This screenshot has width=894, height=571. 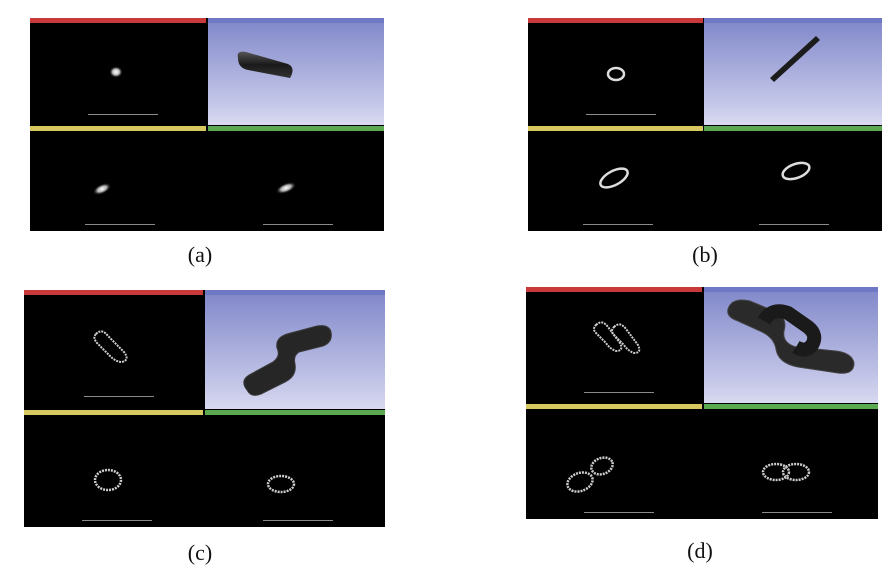 I want to click on slicer-grid-b, so click(x=705, y=124).